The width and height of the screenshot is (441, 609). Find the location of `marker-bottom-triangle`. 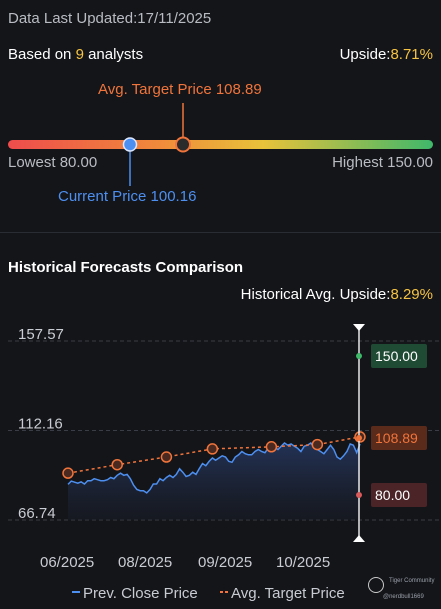

marker-bottom-triangle is located at coordinates (359, 538).